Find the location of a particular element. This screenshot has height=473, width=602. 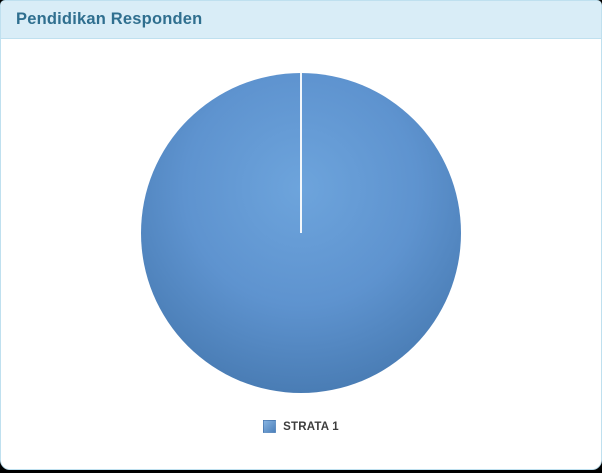

pie-slice-seam is located at coordinates (301, 153).